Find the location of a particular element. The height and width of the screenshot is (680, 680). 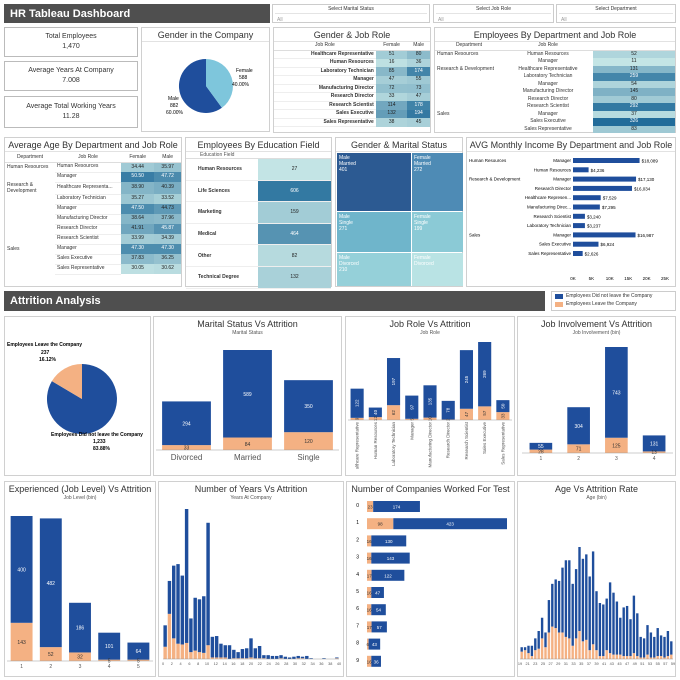

table-row: Research Scientist 33.99 34.39 is located at coordinates (93, 239).